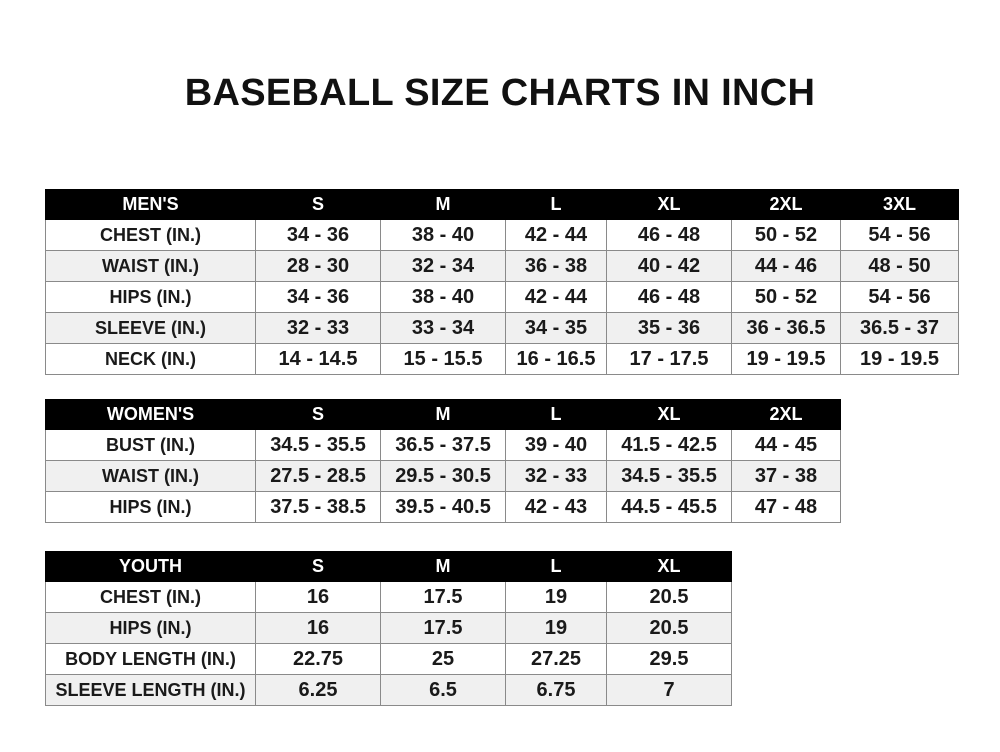  I want to click on table-category-header: YOUTH, so click(150, 566).